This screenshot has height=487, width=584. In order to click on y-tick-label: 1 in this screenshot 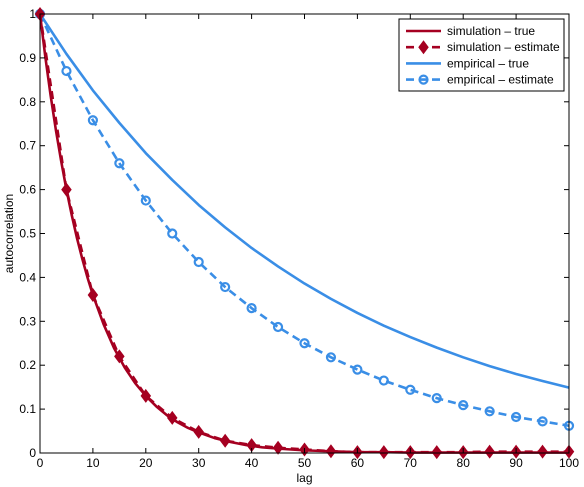, I will do `click(32, 14)`.